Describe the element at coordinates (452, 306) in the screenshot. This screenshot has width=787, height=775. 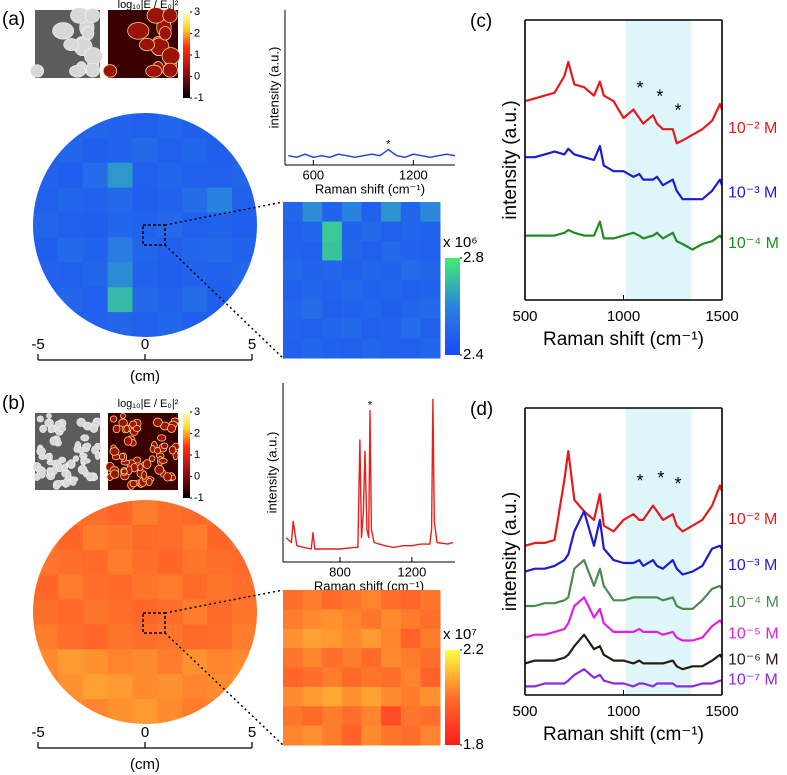
I see `colorbar` at that location.